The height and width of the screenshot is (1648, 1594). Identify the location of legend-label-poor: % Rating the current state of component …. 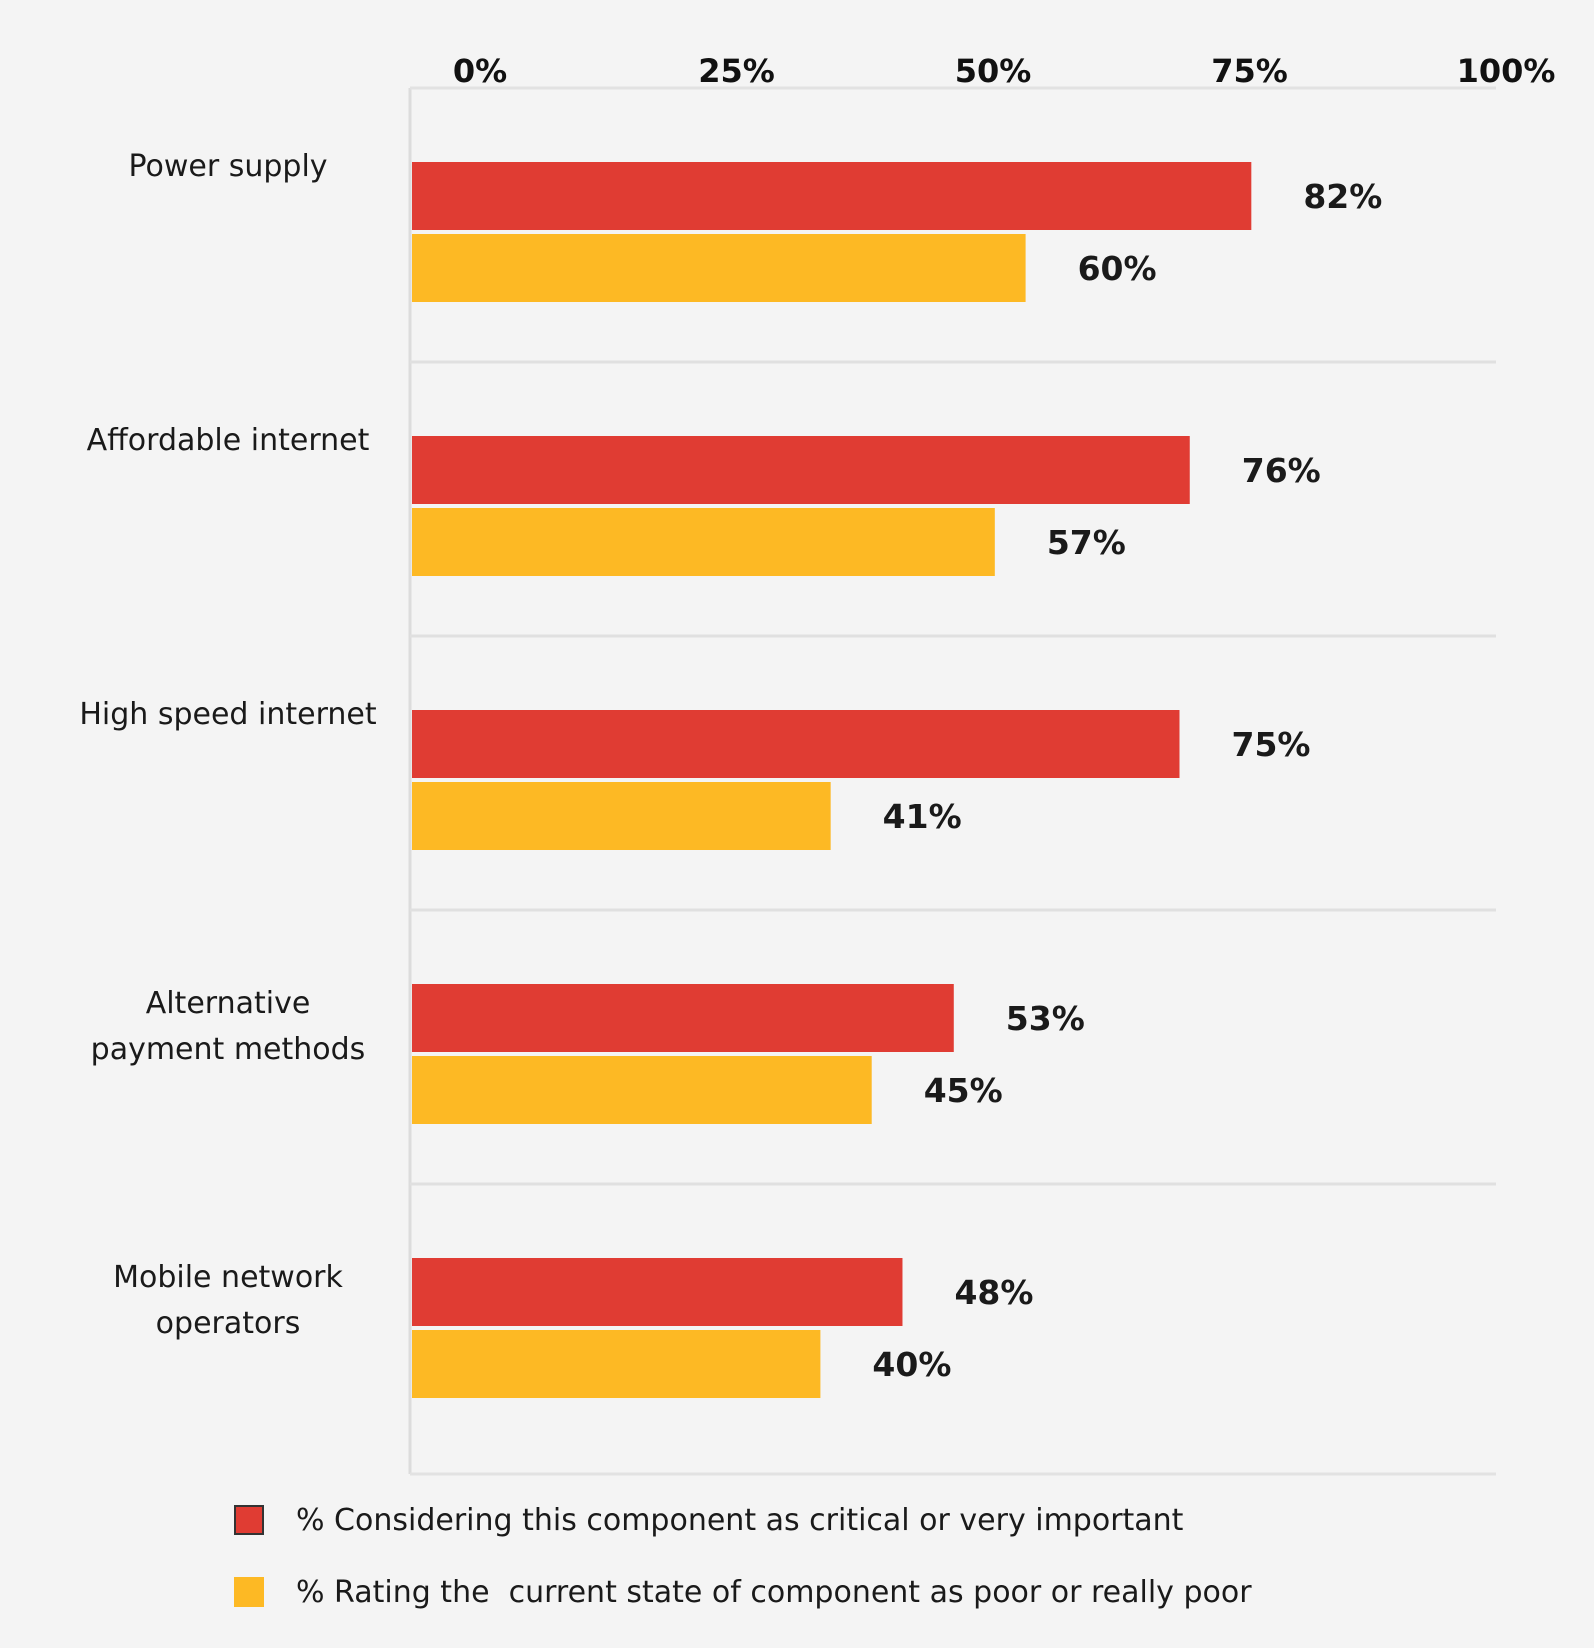
(774, 1592).